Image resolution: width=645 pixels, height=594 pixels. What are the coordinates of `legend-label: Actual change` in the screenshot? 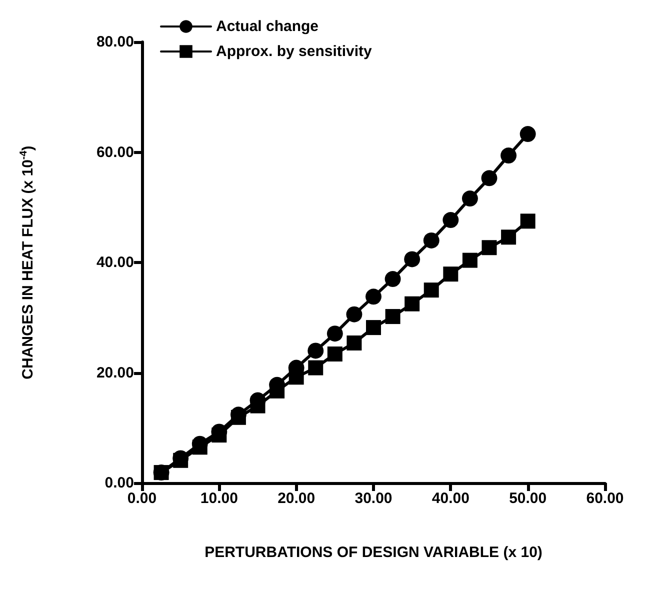 It's located at (267, 26).